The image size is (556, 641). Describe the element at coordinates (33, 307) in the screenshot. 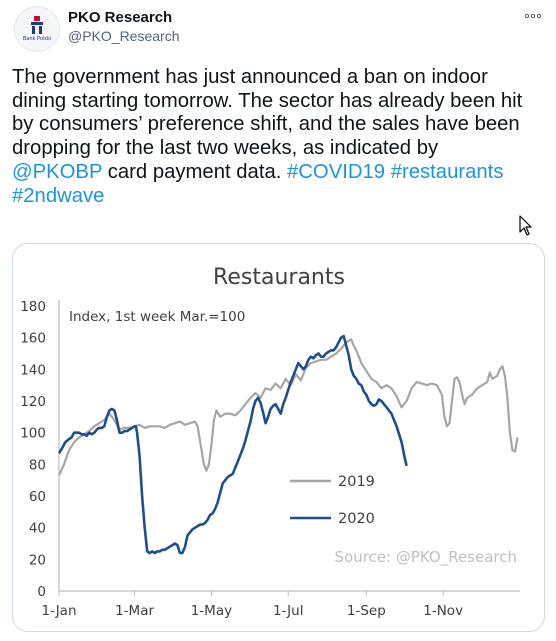

I see `y-tick-label: 180` at that location.